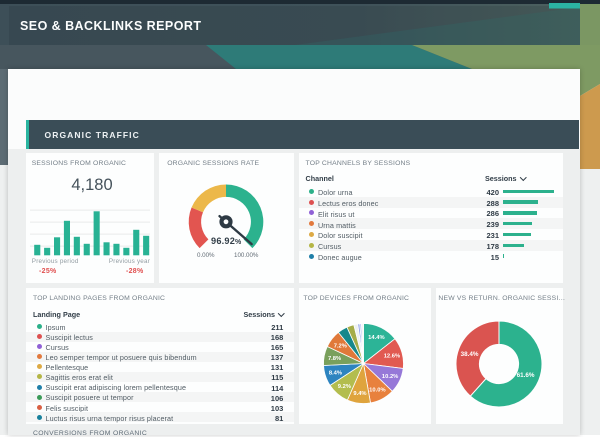 Image resolution: width=600 pixels, height=437 pixels. Describe the element at coordinates (390, 377) in the screenshot. I see `svg-text: 10.2%` at that location.